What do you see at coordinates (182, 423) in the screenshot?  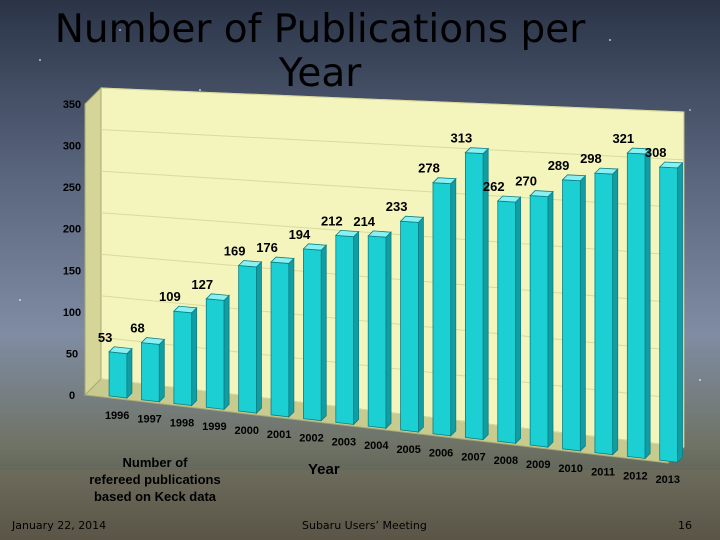 I see `x-tick-label-1998: 1998` at bounding box center [182, 423].